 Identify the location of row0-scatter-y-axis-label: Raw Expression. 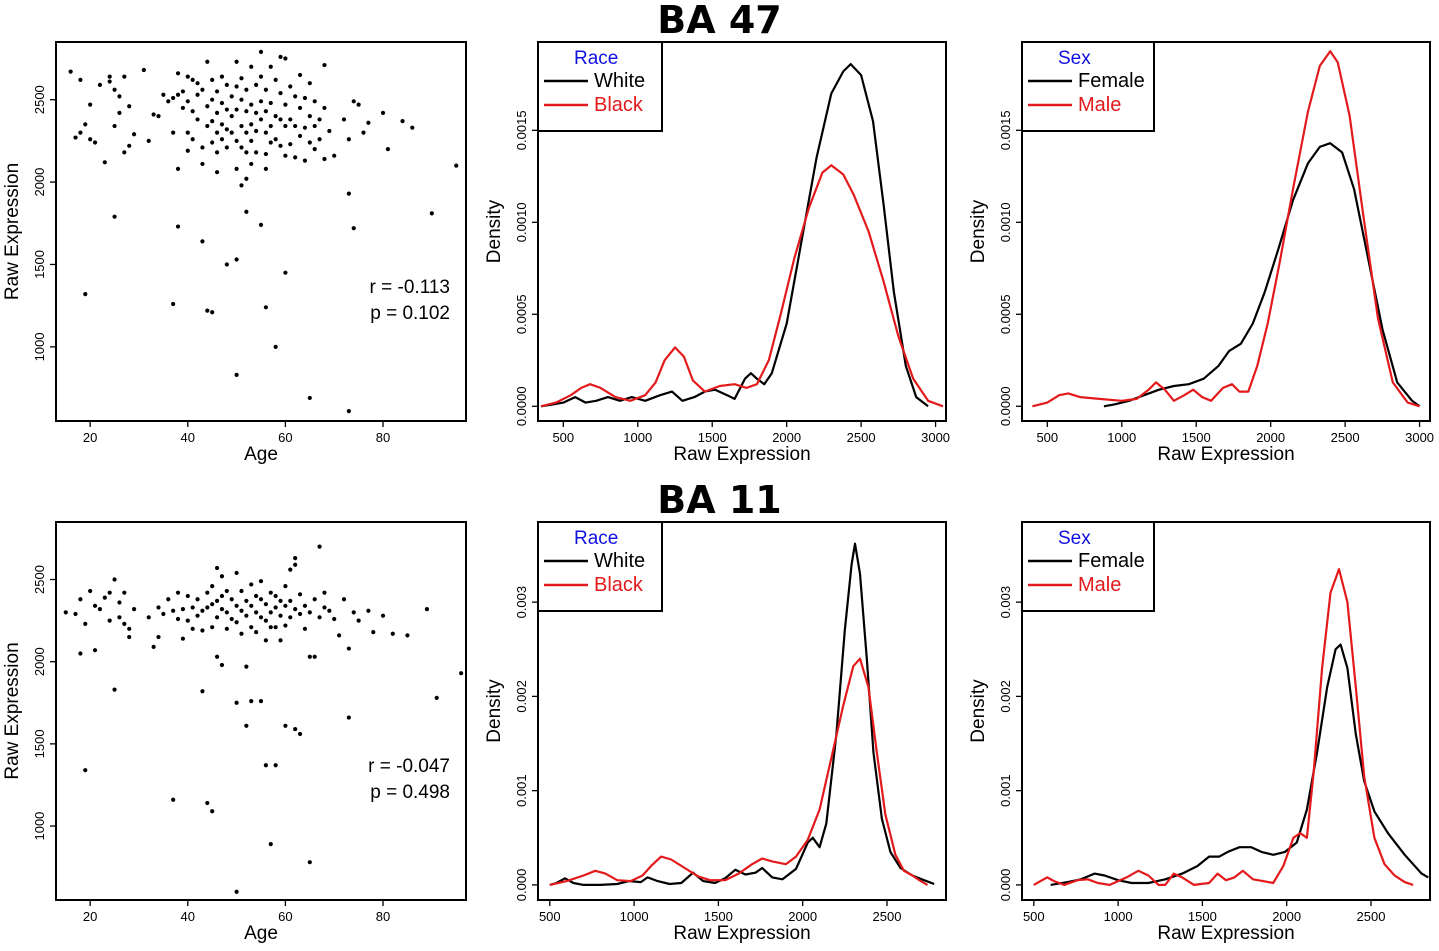
(12, 231).